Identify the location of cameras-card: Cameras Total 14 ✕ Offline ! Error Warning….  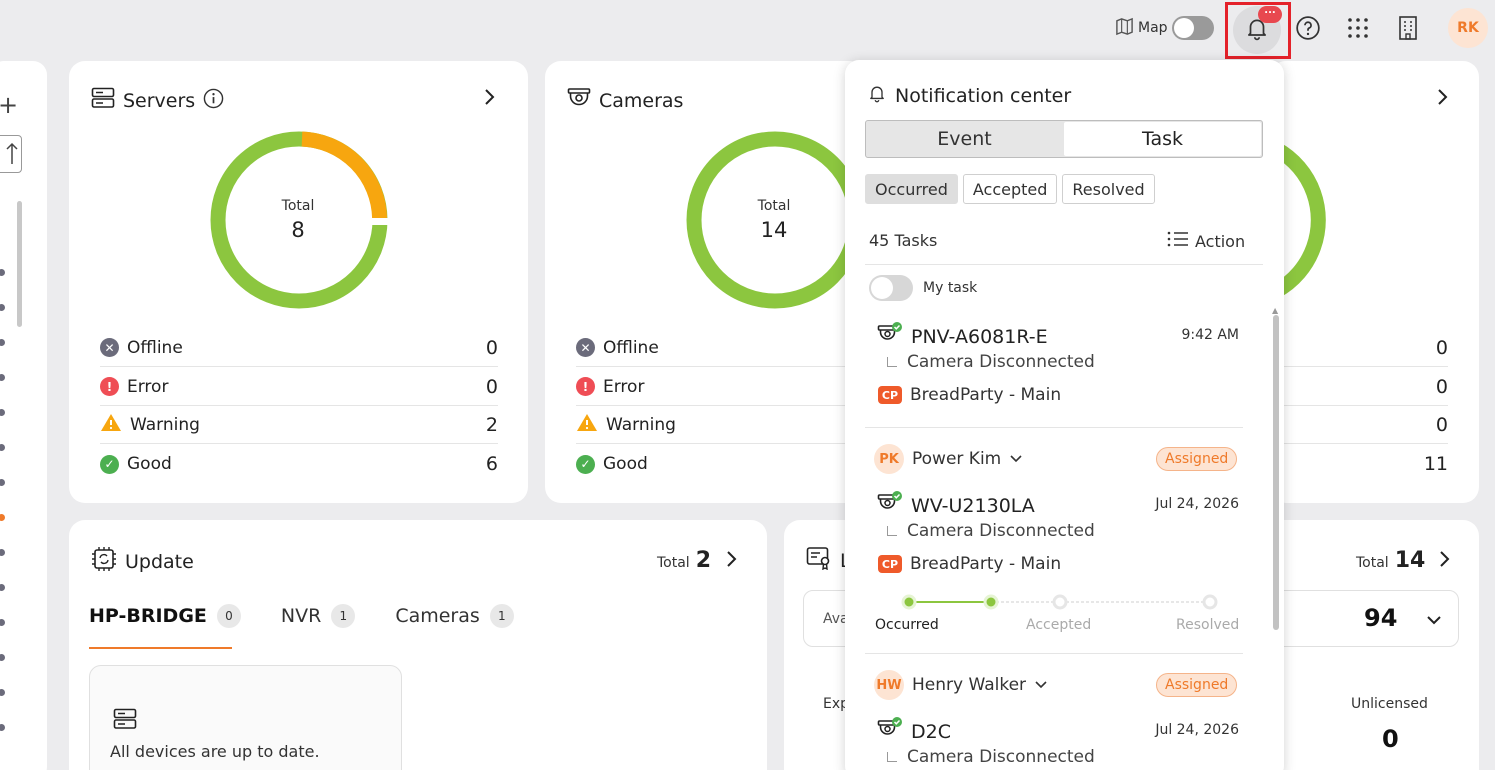
(710, 282).